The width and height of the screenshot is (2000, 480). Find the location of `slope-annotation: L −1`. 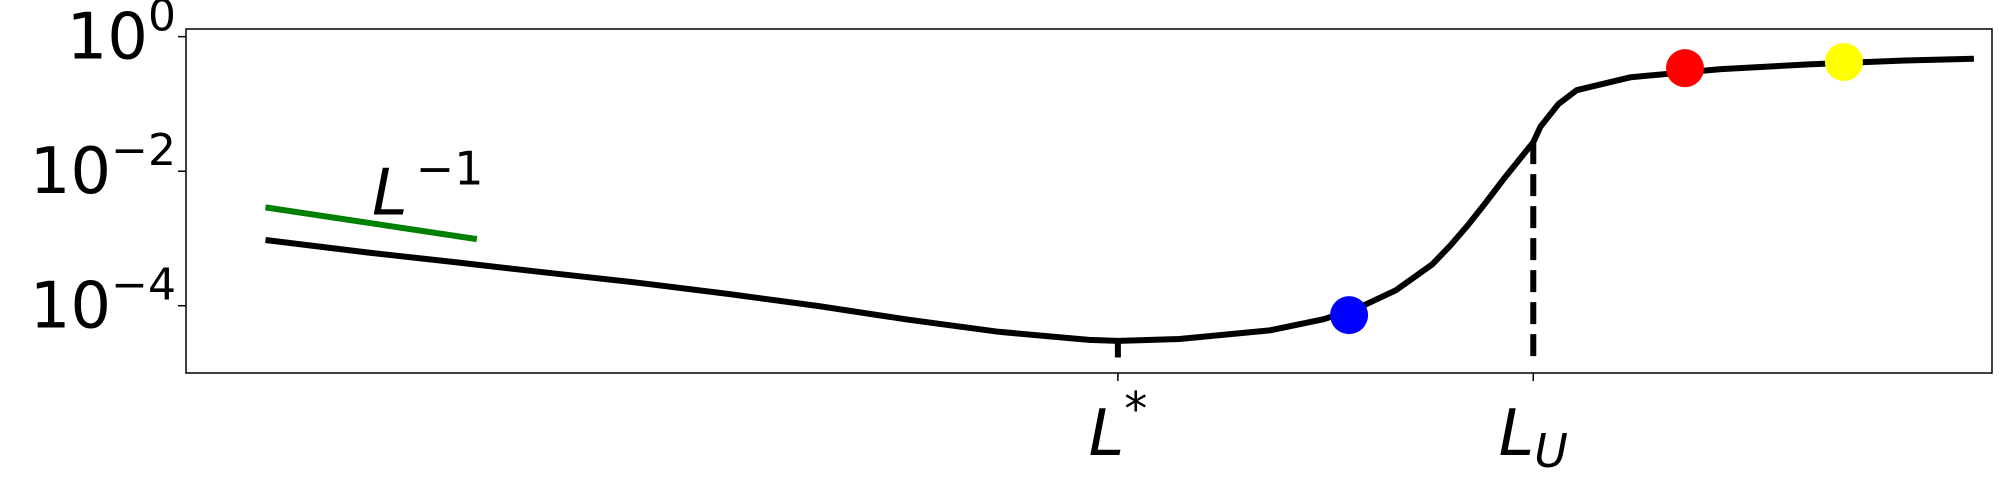

slope-annotation: L −1 is located at coordinates (427, 185).